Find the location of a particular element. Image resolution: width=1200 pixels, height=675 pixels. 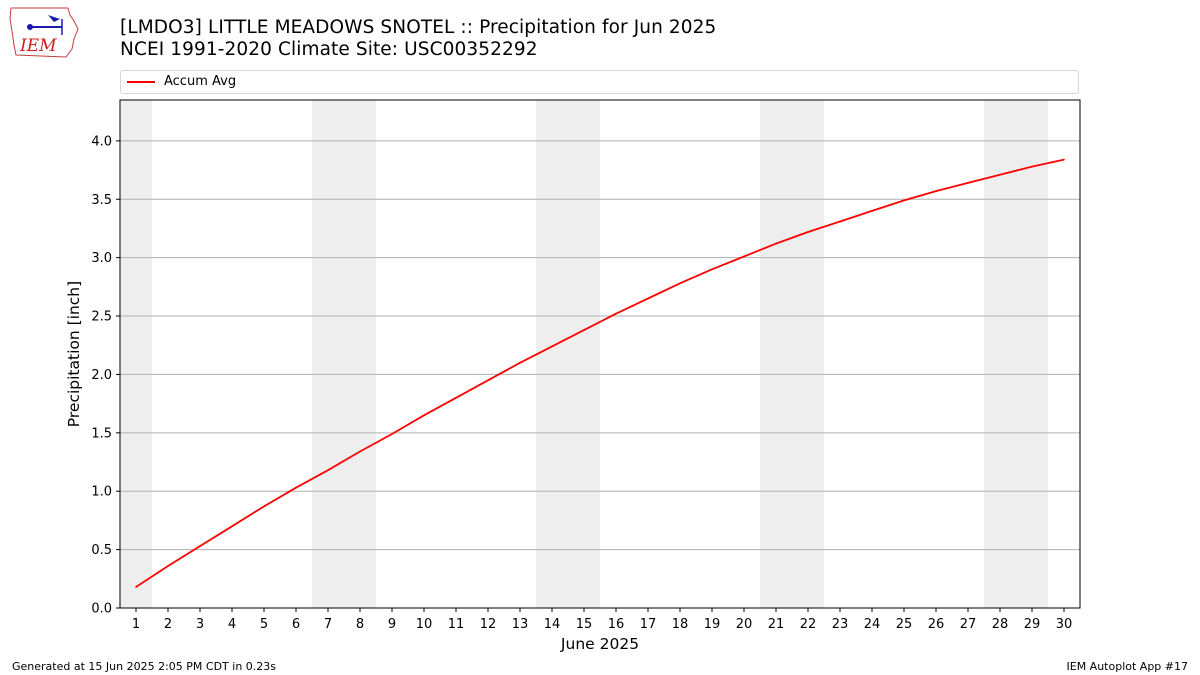

x-tick-label-1: 1 is located at coordinates (136, 624).